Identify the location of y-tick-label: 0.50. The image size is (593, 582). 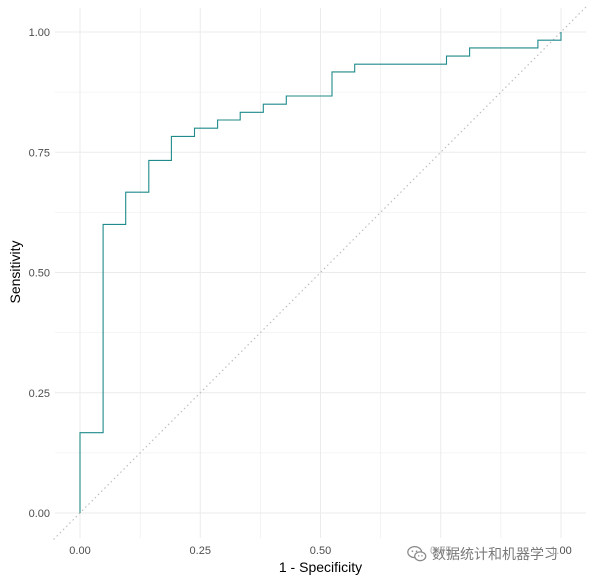
(39, 274).